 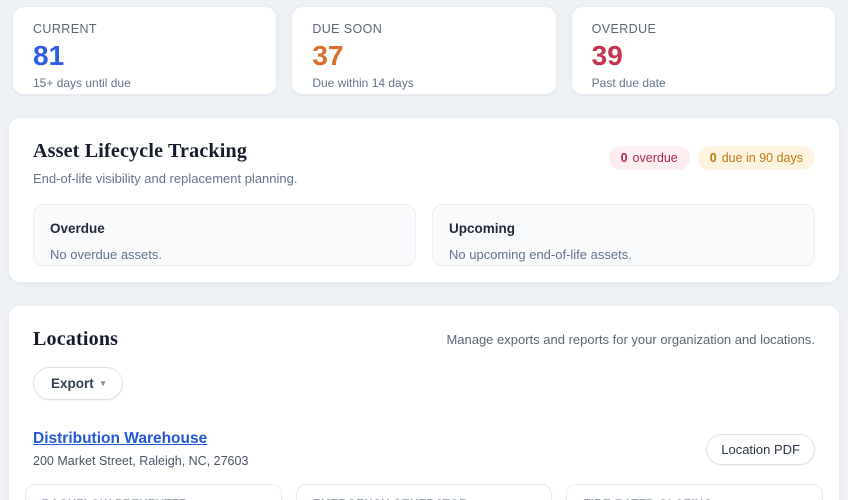 I want to click on inspection-card-backflow-preventer: BACKFLOW PREVENTER INSPECTIONS 1 assets, so click(x=153, y=492).